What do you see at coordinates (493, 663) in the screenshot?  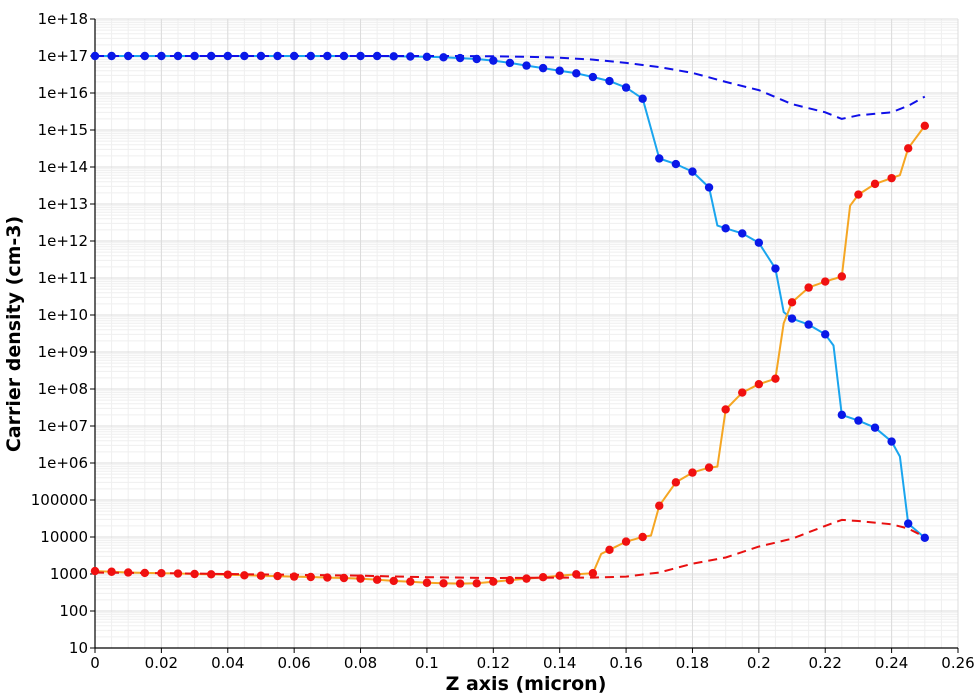 I see `x-tick-label: 0.12` at bounding box center [493, 663].